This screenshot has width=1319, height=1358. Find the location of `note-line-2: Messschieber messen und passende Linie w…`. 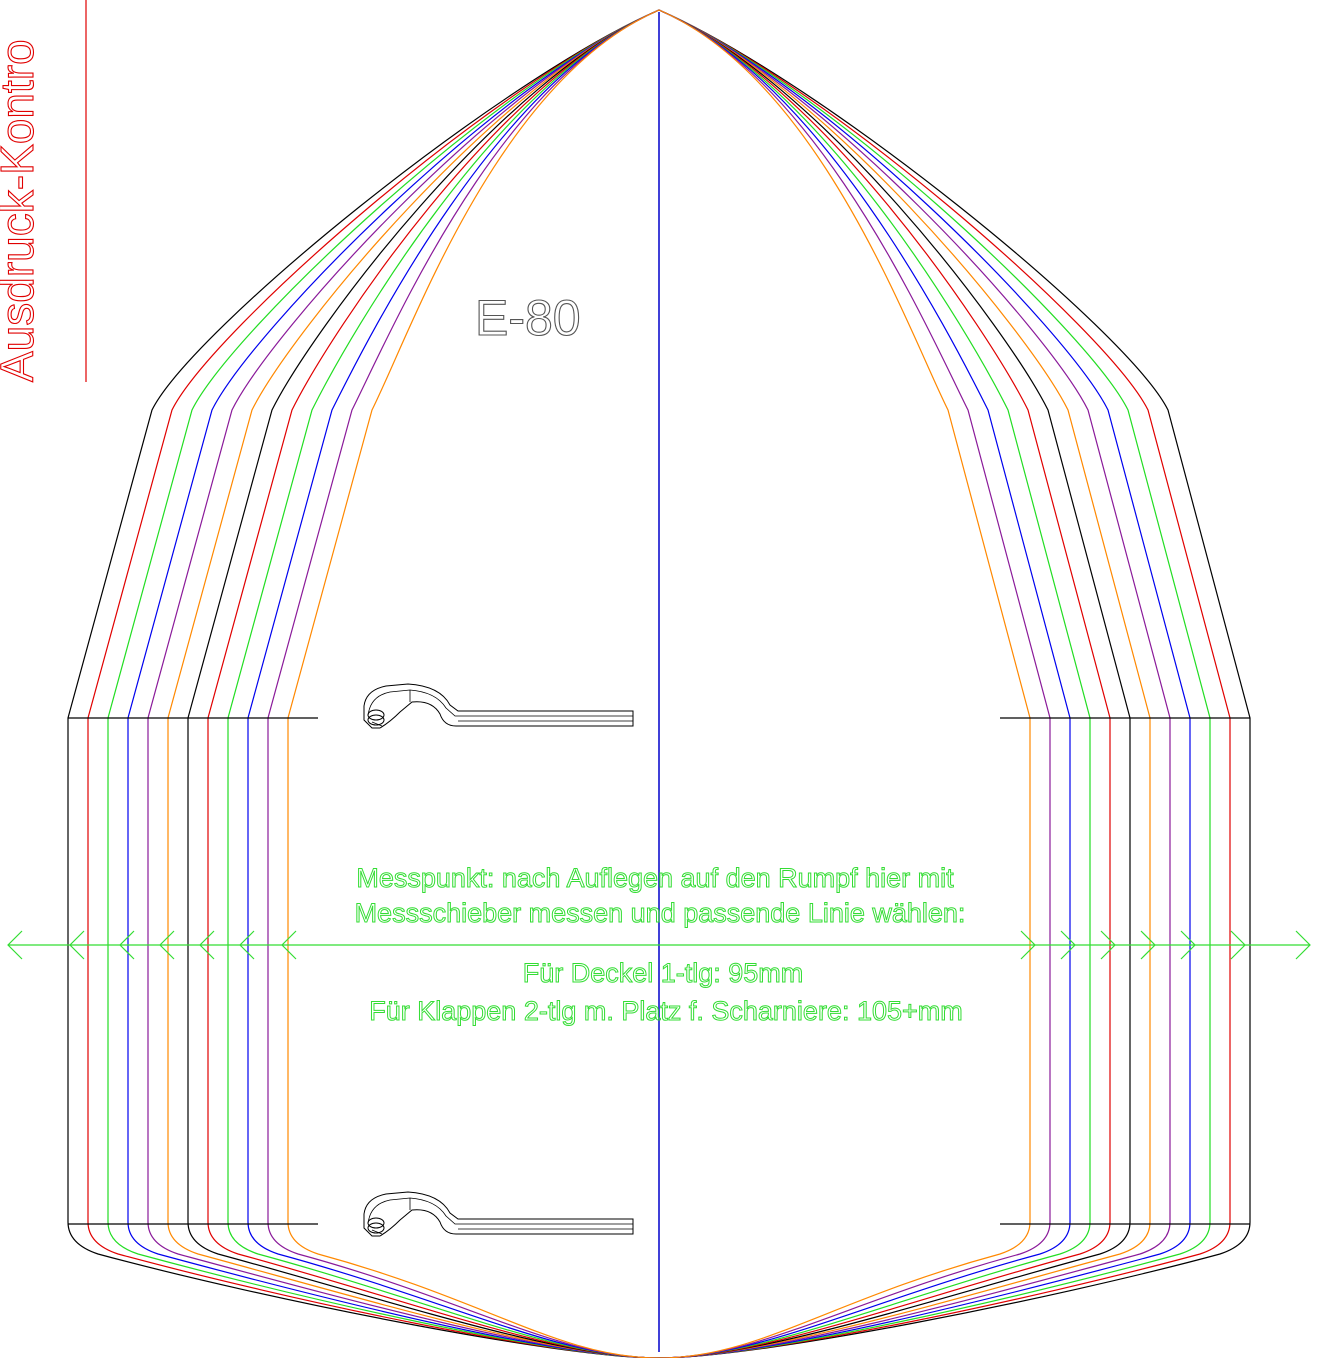

note-line-2: Messschieber messen und passende Linie w… is located at coordinates (660, 913).